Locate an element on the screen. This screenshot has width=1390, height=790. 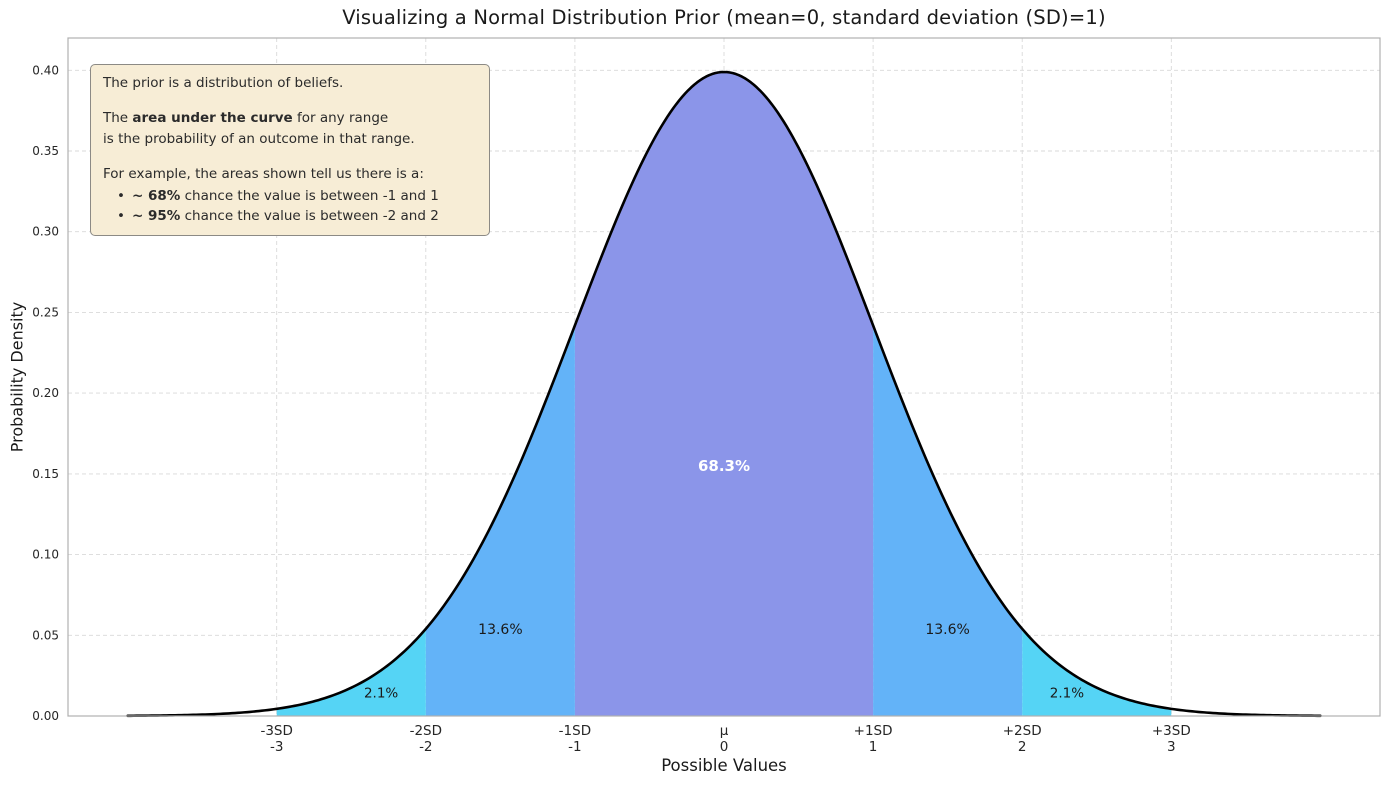
bullet-95-bold: ~ 95% is located at coordinates (156, 215).